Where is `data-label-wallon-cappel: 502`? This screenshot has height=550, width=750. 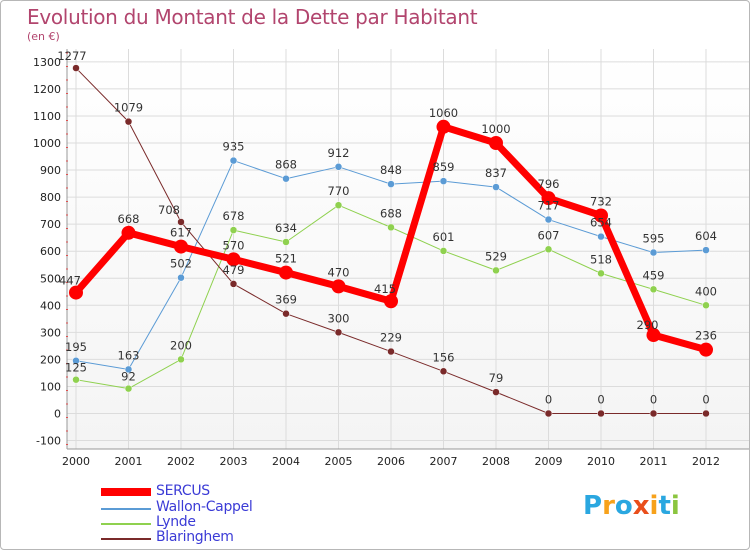
data-label-wallon-cappel: 502 is located at coordinates (181, 264).